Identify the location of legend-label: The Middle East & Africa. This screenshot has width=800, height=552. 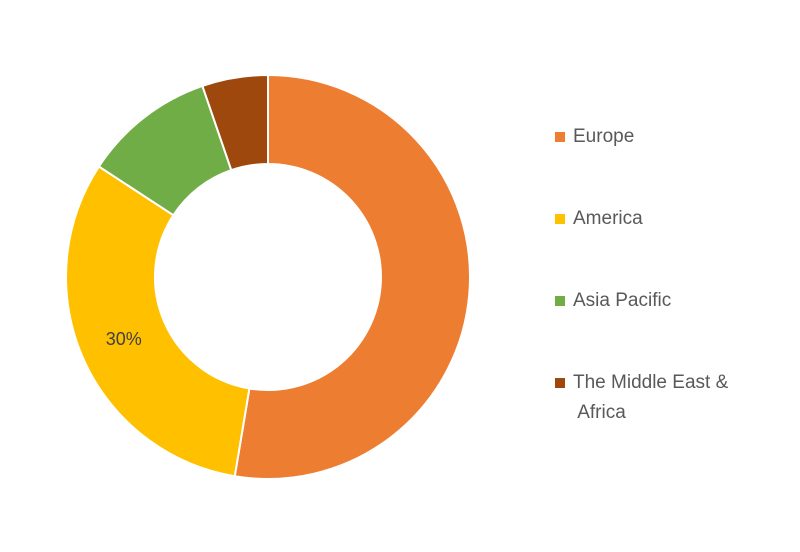
(651, 397).